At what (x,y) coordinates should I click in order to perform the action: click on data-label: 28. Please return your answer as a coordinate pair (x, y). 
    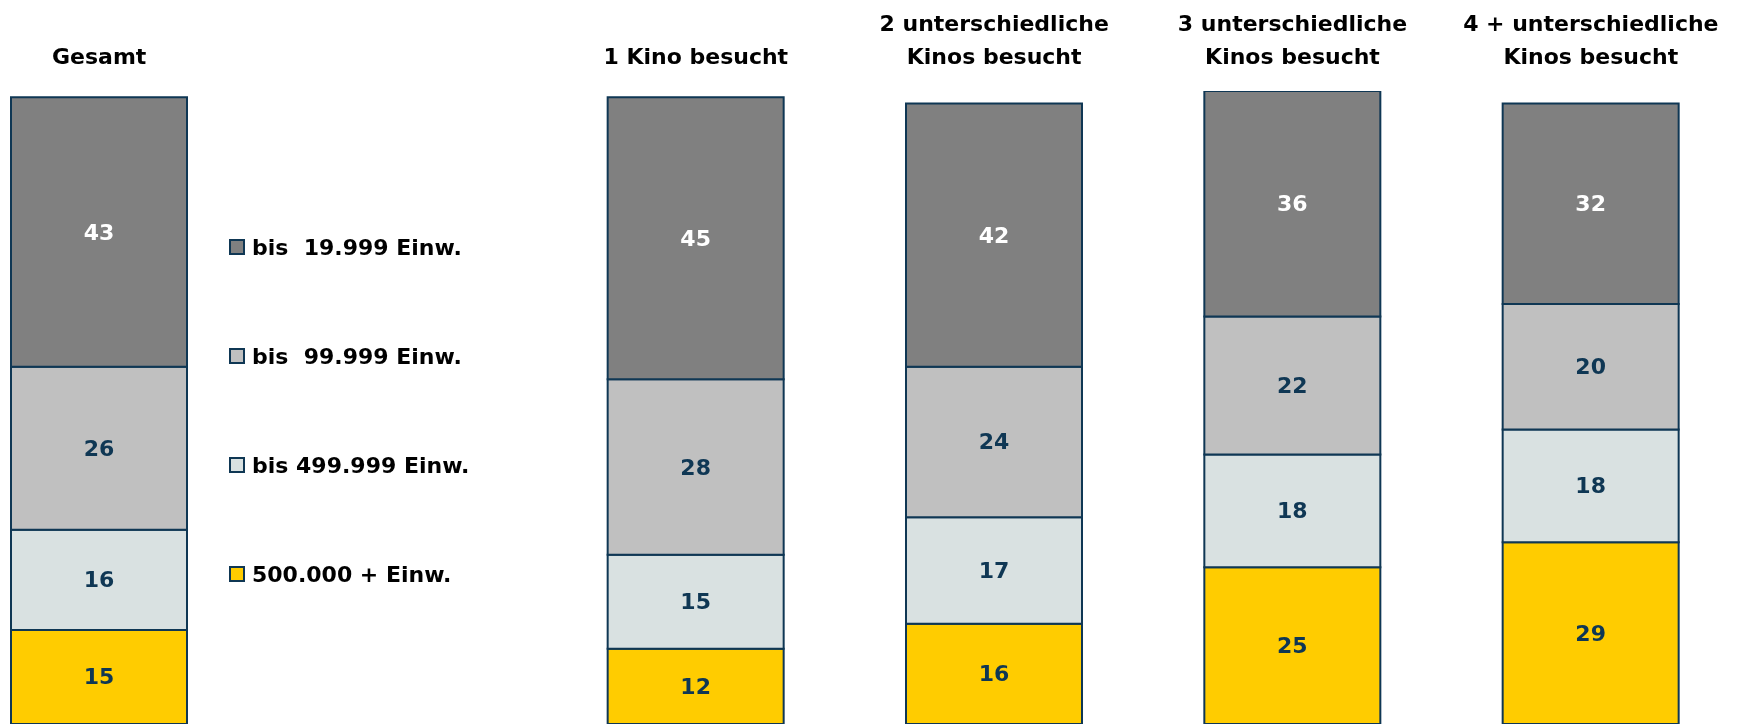
    Looking at the image, I should click on (695, 467).